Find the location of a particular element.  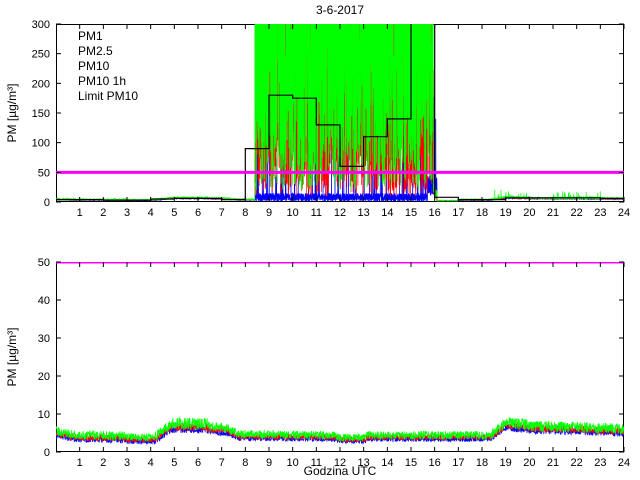

y-tick-label: 300 is located at coordinates (41, 25).